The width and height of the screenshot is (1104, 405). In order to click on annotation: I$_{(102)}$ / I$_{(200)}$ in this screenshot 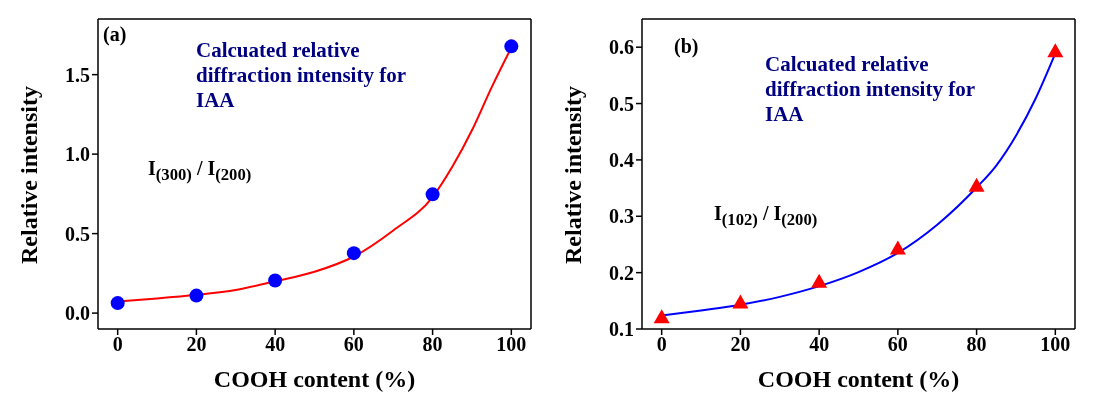, I will do `click(766, 215)`.